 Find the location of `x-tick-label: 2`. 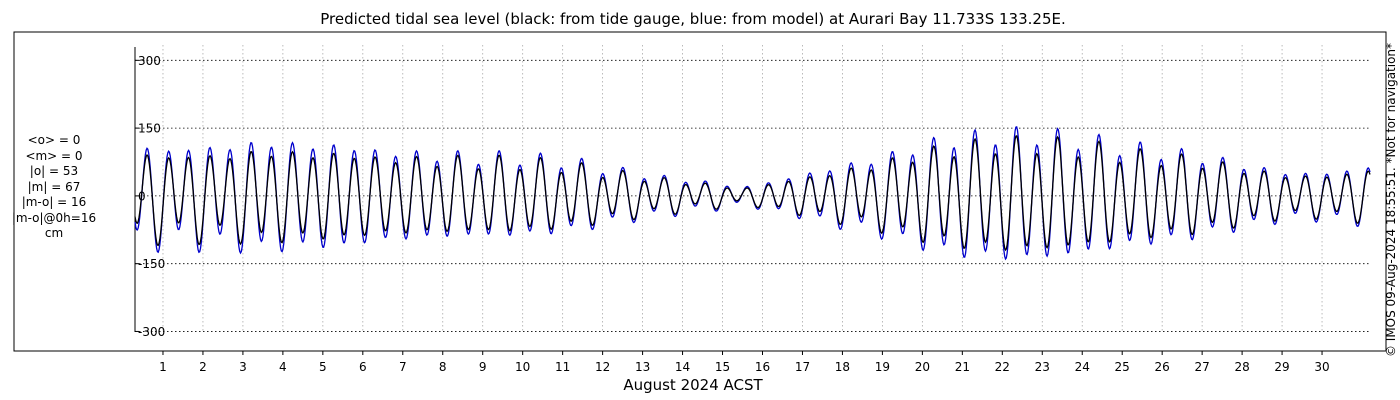

x-tick-label: 2 is located at coordinates (203, 367).